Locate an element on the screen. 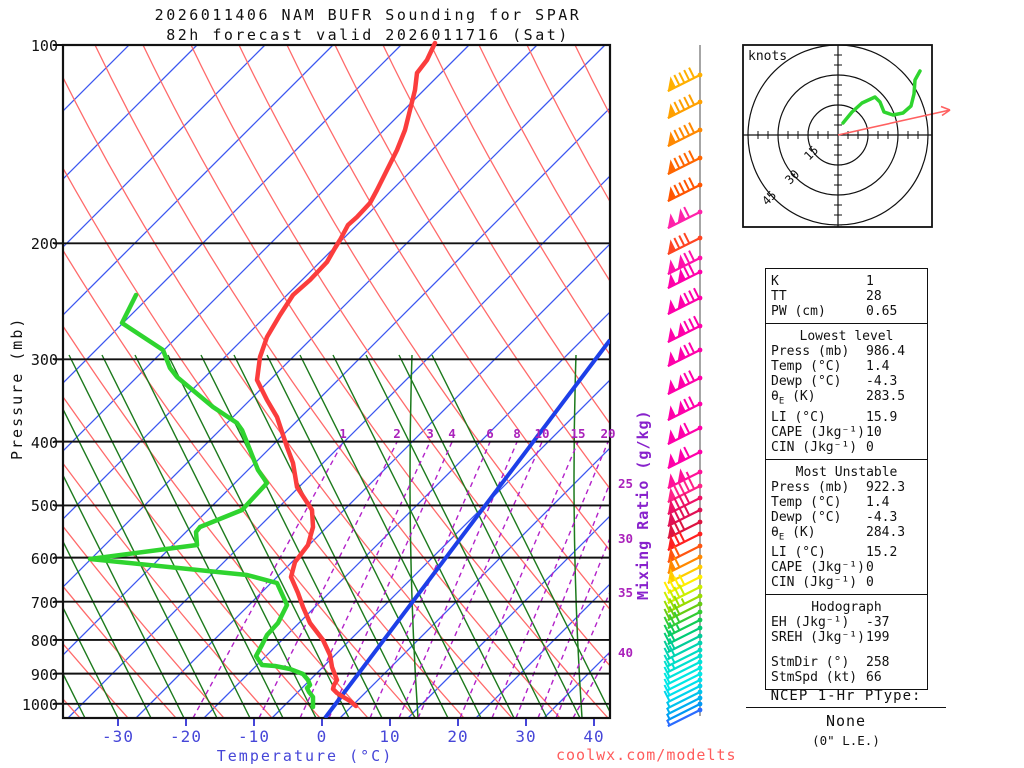  mixing-ratio-label: 40 is located at coordinates (626, 652).